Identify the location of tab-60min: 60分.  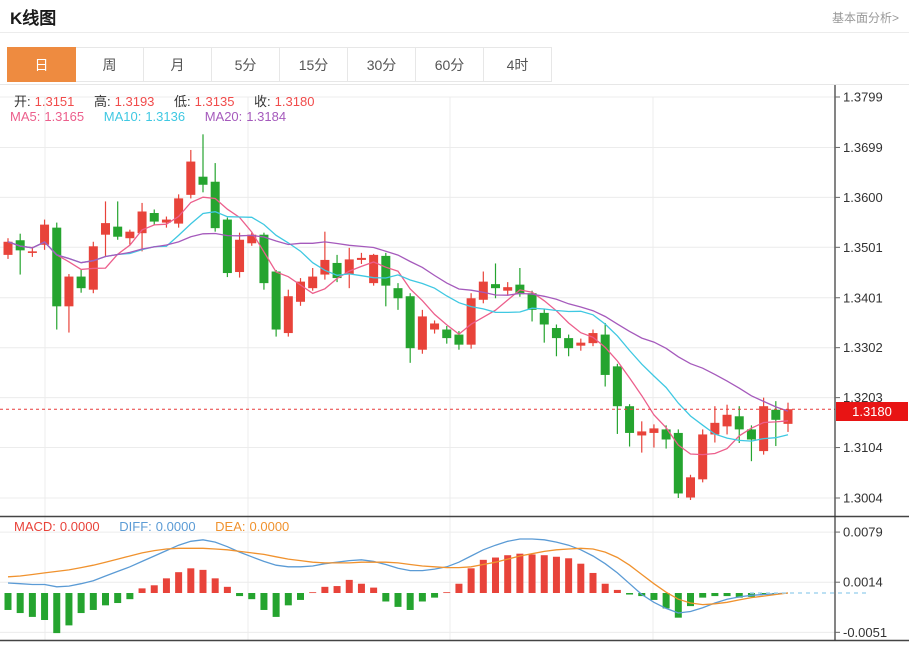
(449, 64).